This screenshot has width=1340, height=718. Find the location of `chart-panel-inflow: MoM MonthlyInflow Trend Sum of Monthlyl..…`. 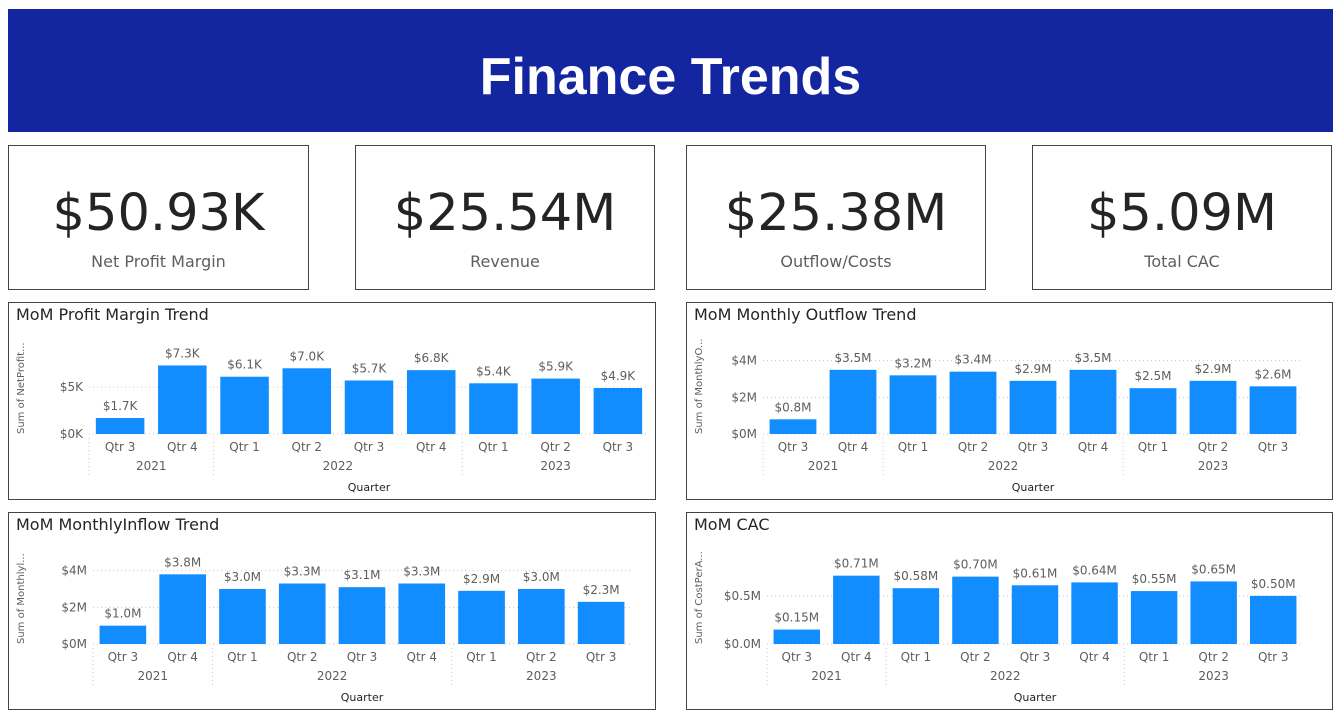

chart-panel-inflow: MoM MonthlyInflow Trend Sum of Monthlyl..… is located at coordinates (332, 611).